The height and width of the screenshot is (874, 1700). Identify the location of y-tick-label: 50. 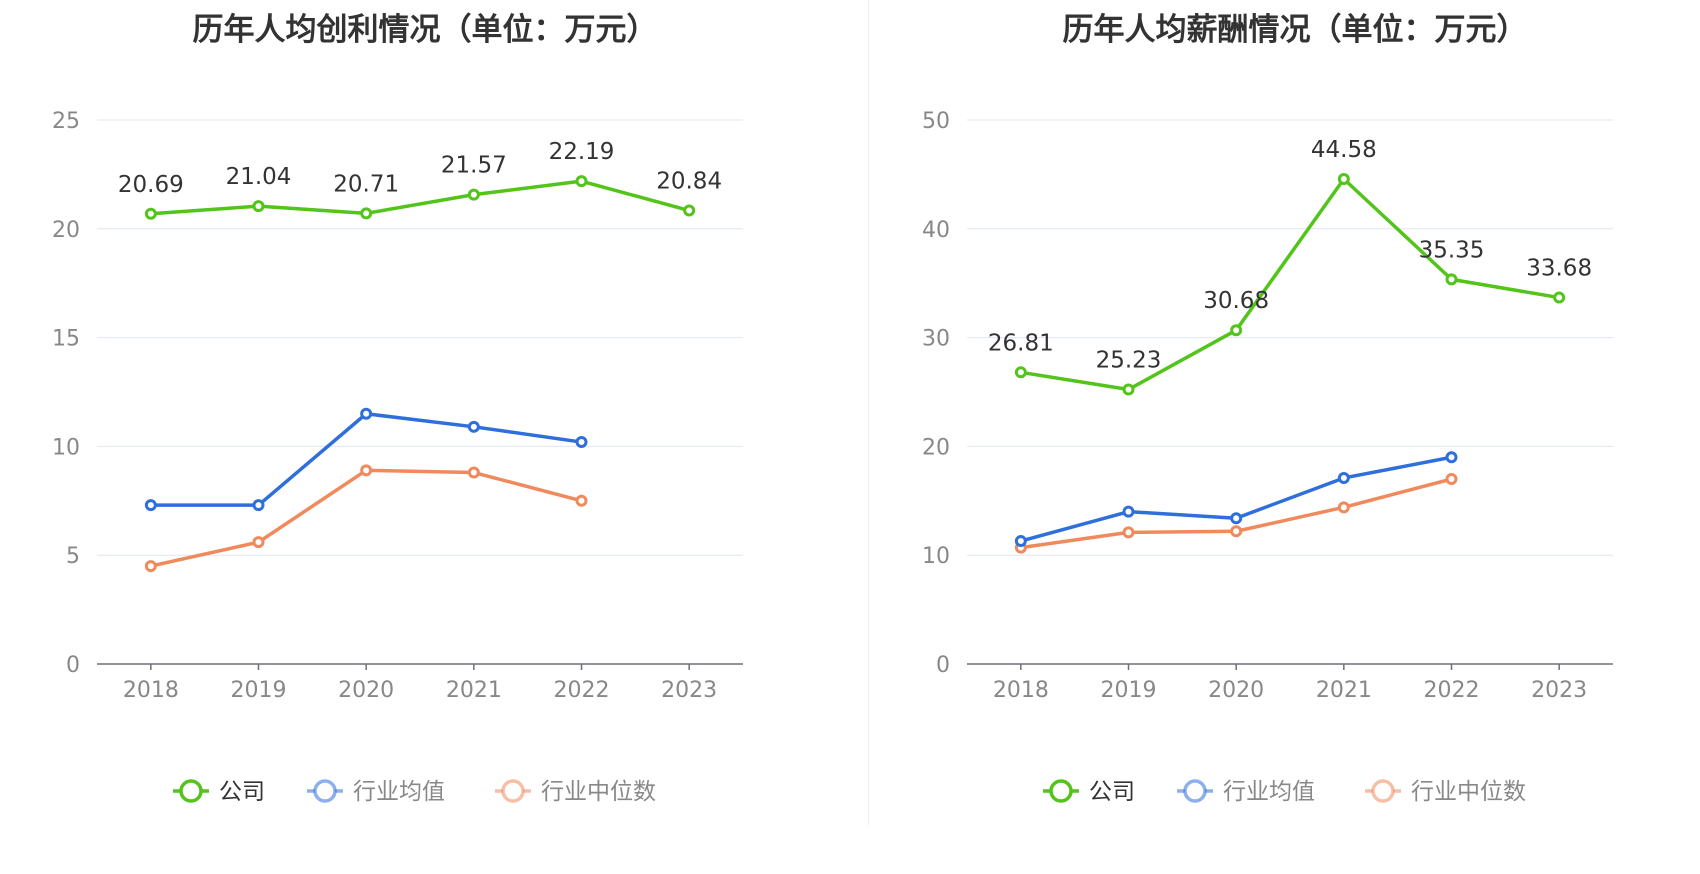
(936, 121).